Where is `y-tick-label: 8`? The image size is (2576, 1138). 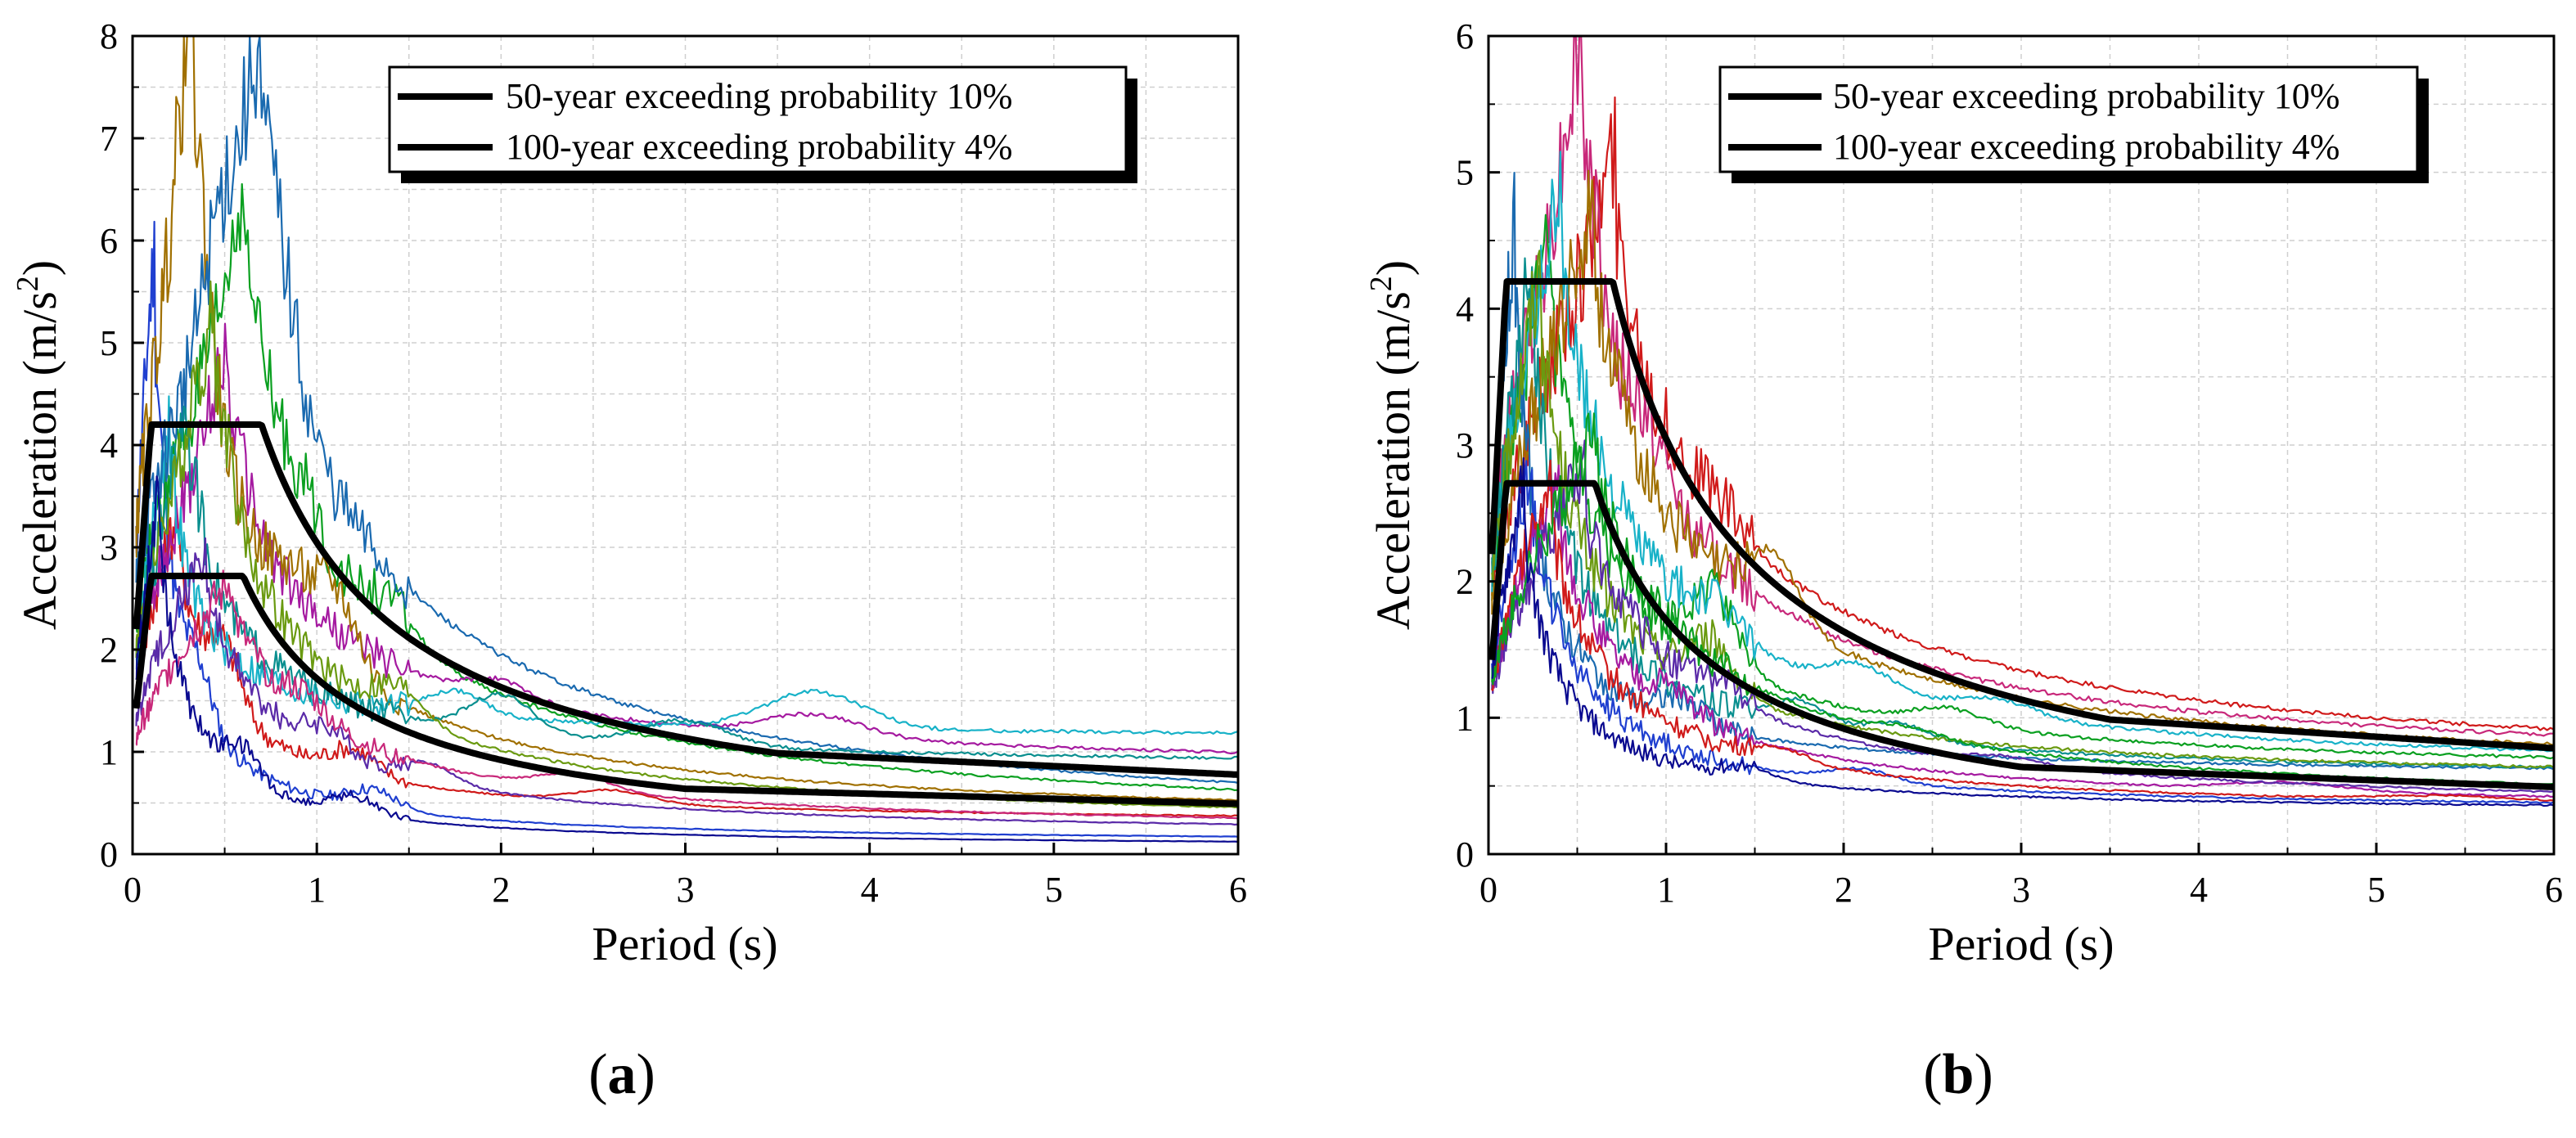 y-tick-label: 8 is located at coordinates (109, 36).